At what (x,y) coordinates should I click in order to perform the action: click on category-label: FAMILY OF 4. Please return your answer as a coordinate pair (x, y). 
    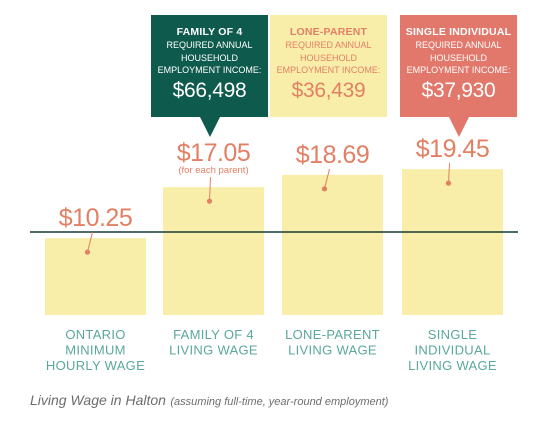
    Looking at the image, I should click on (213, 334).